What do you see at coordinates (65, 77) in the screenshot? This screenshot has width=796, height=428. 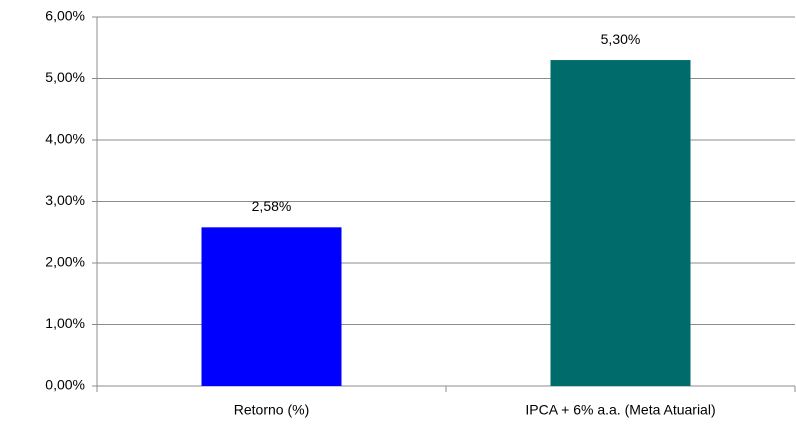 I see `y-tick-label: 5,00%` at bounding box center [65, 77].